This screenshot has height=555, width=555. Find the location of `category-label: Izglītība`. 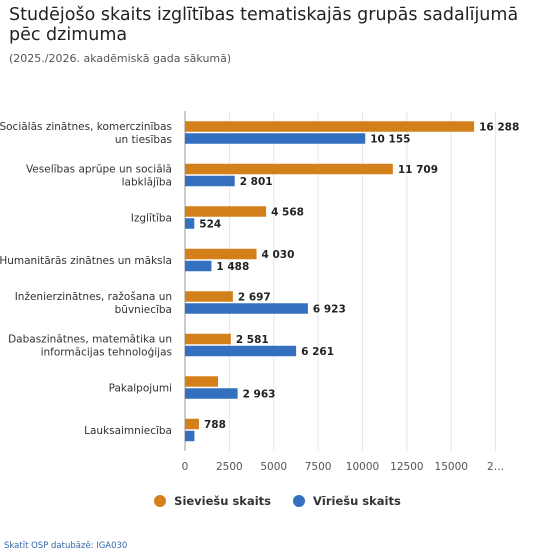

category-label: Izglītība is located at coordinates (151, 218).